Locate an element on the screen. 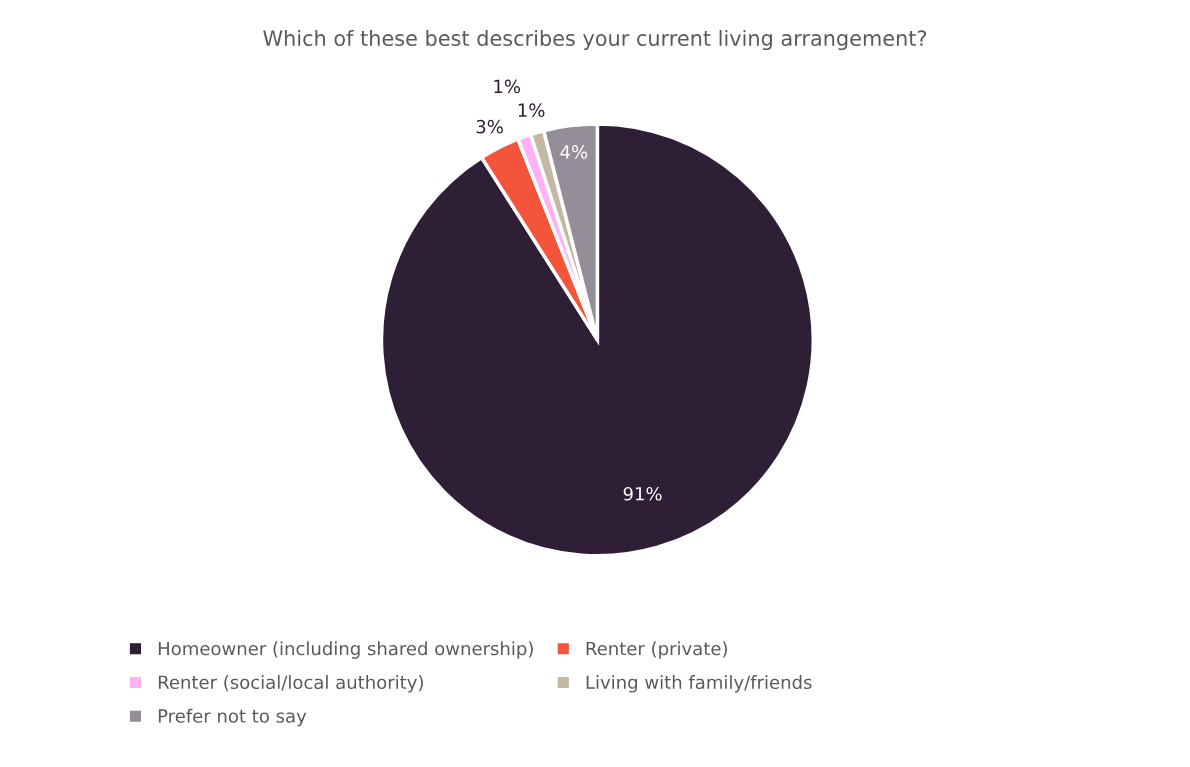 The width and height of the screenshot is (1190, 767). data-label: 91% is located at coordinates (642, 493).